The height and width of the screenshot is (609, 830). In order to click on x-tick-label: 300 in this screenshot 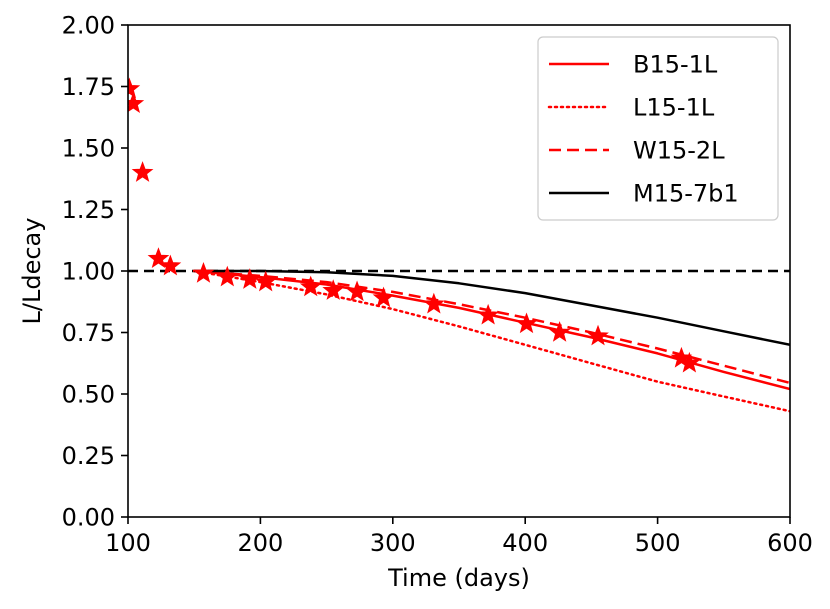, I will do `click(393, 543)`.